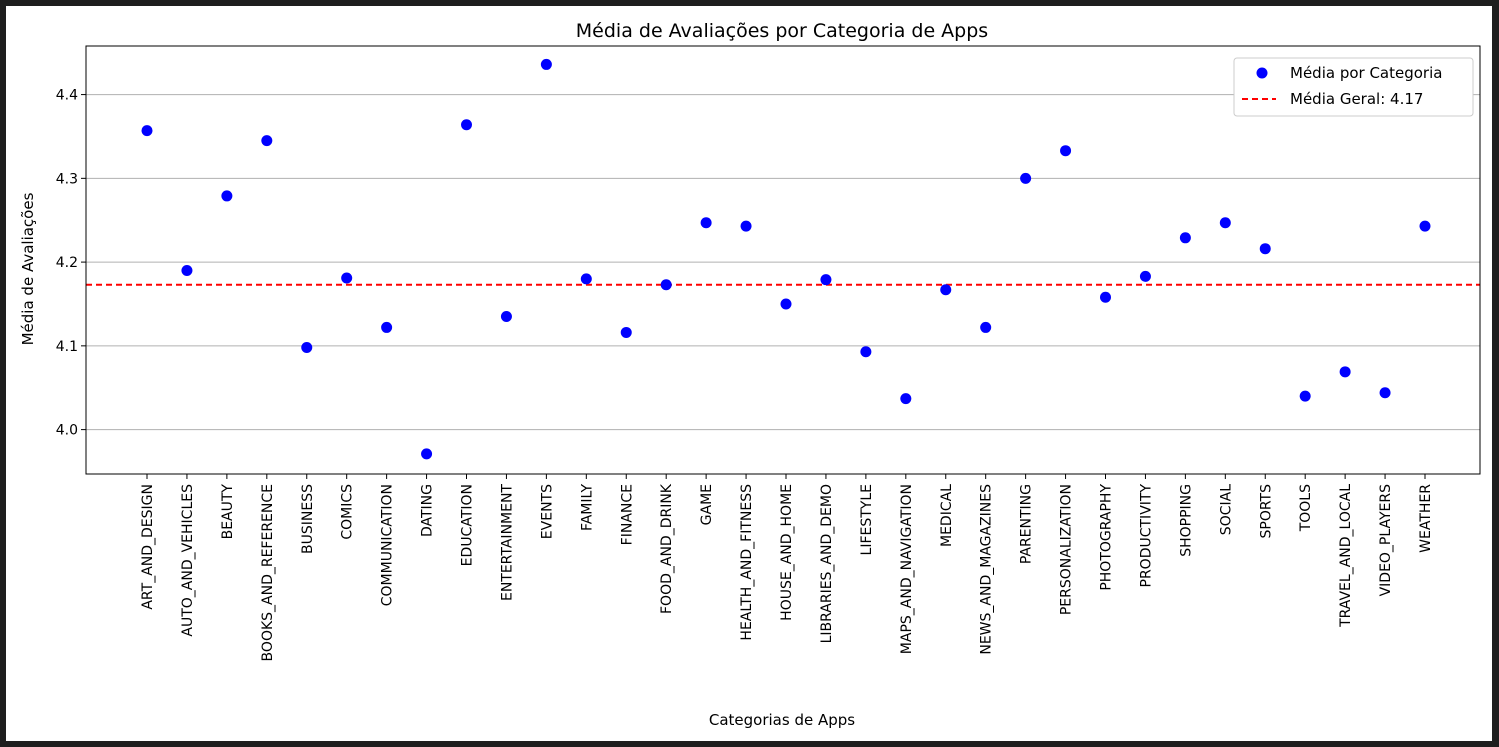 This screenshot has height=747, width=1499. I want to click on x-tick-label: EDUCATION, so click(468, 525).